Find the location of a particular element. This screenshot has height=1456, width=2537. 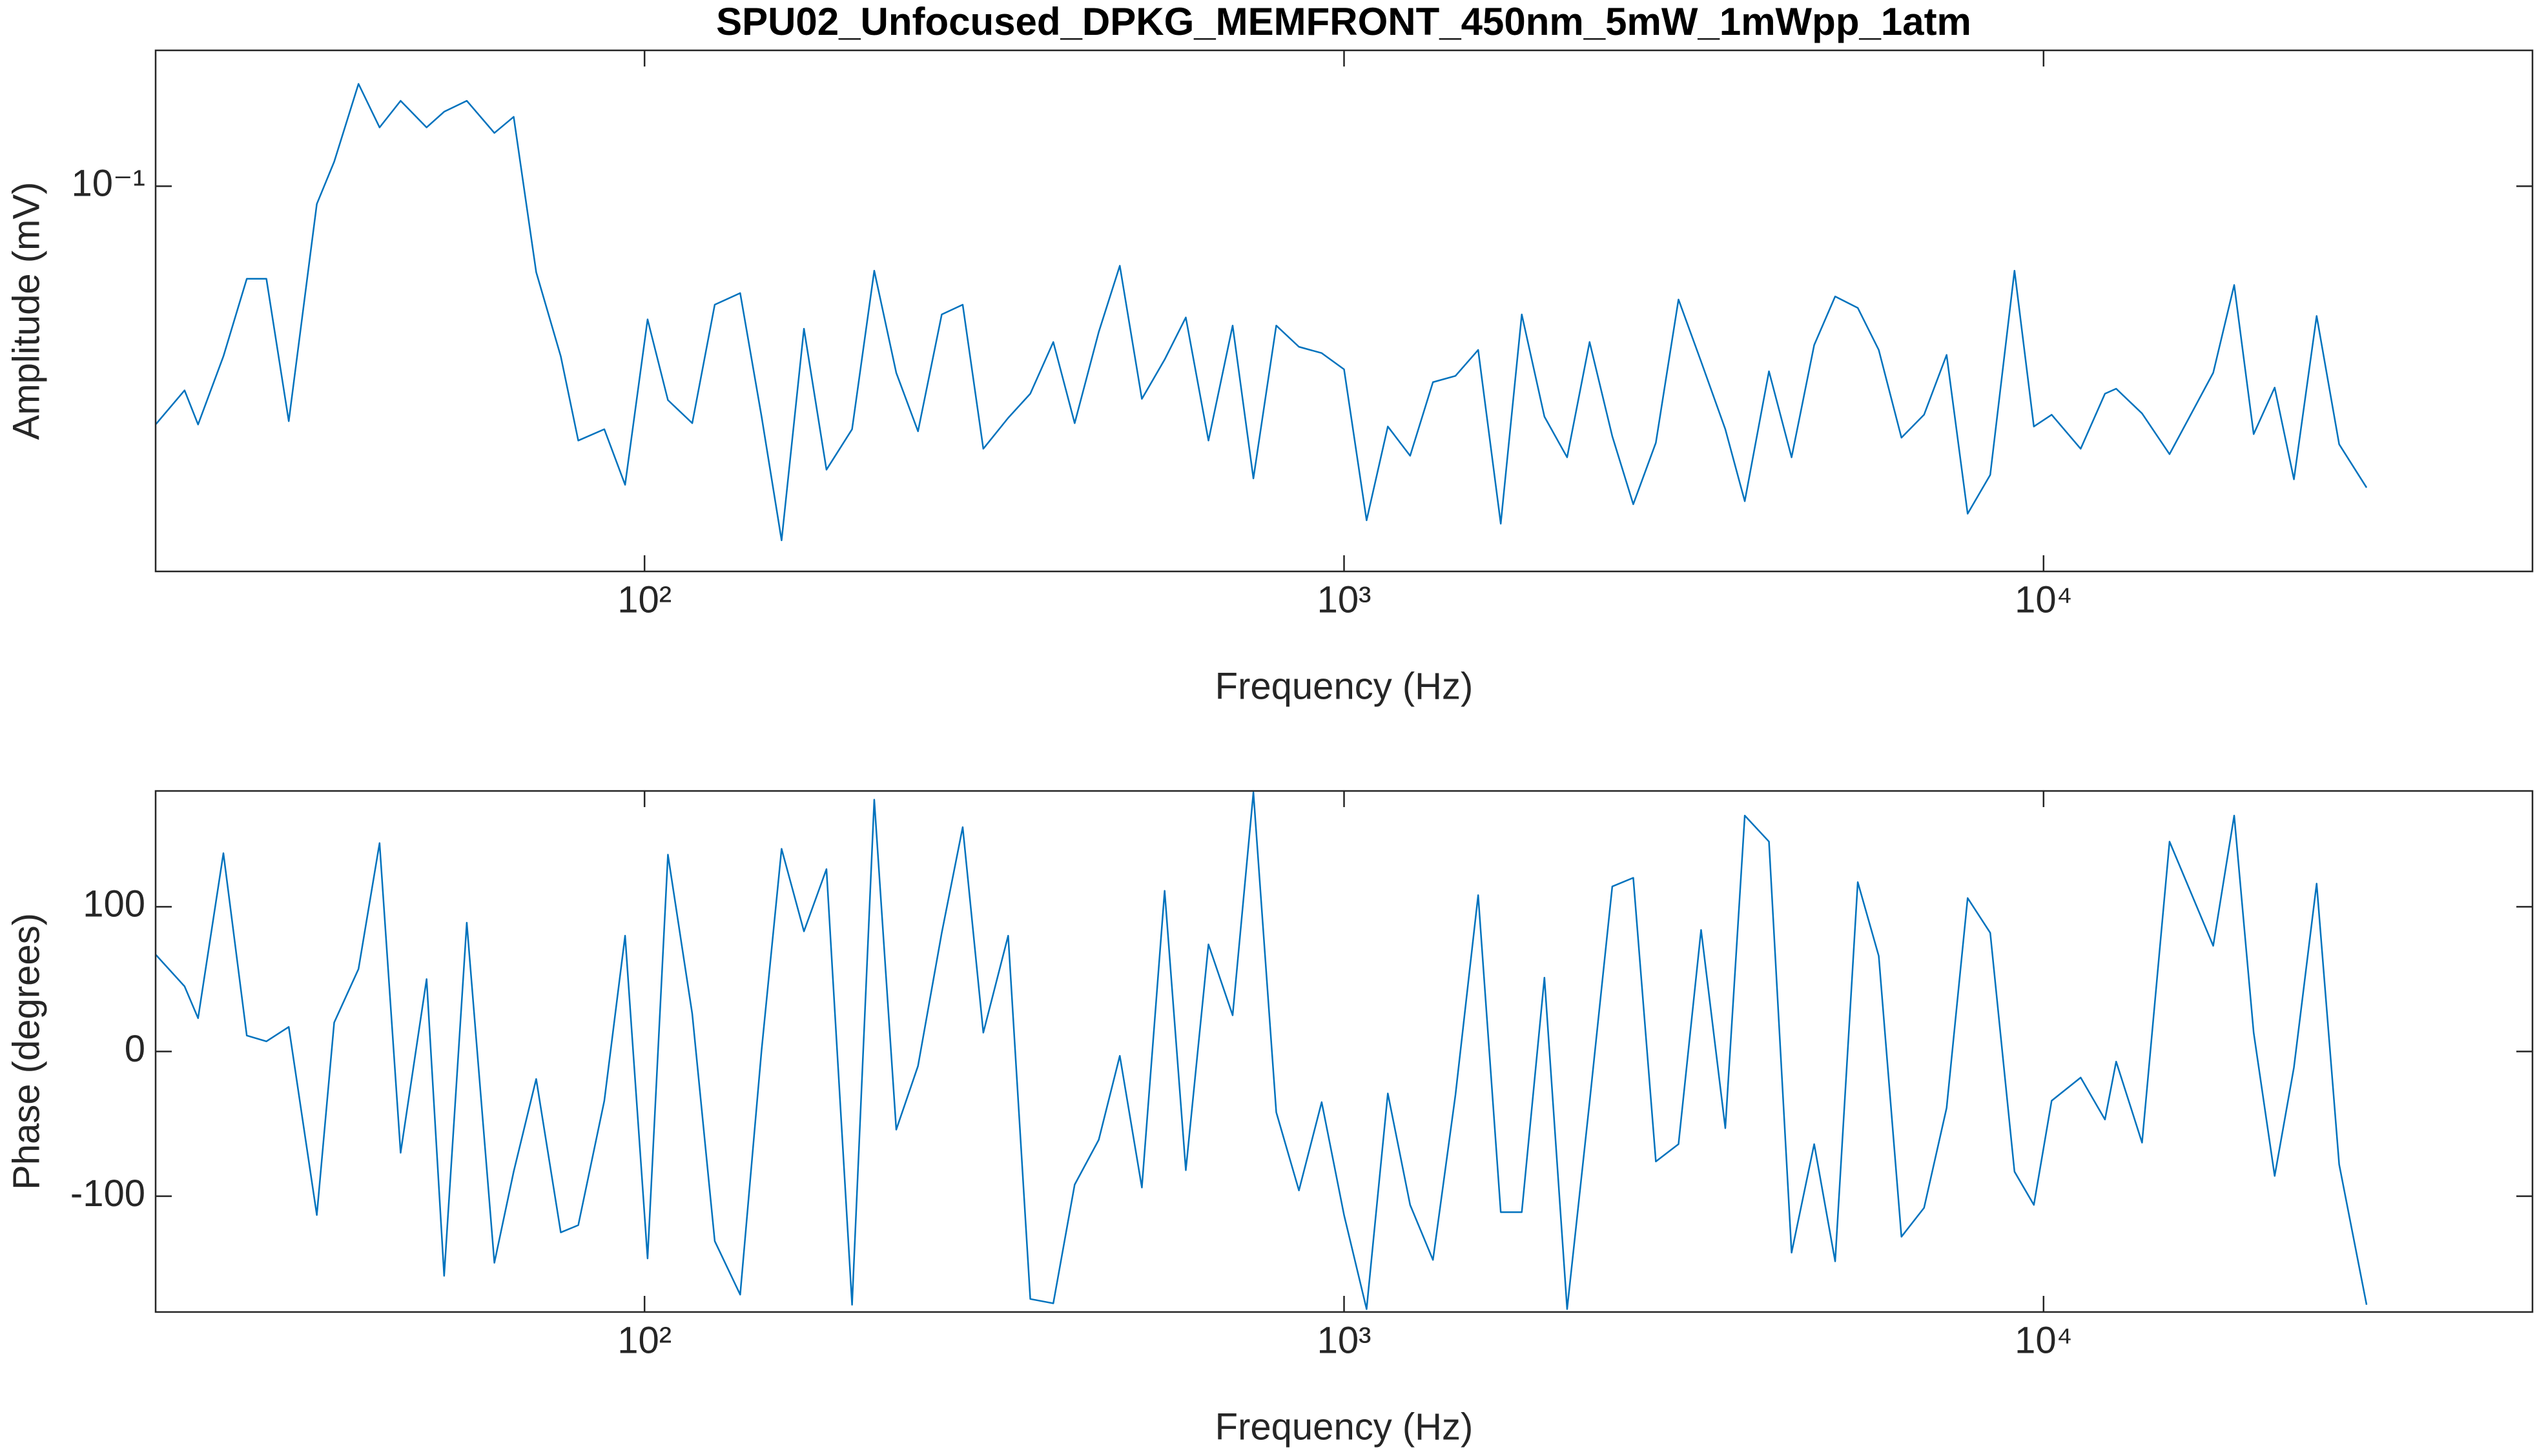

y-axis-label: Phase (degrees) is located at coordinates (26, 1051).